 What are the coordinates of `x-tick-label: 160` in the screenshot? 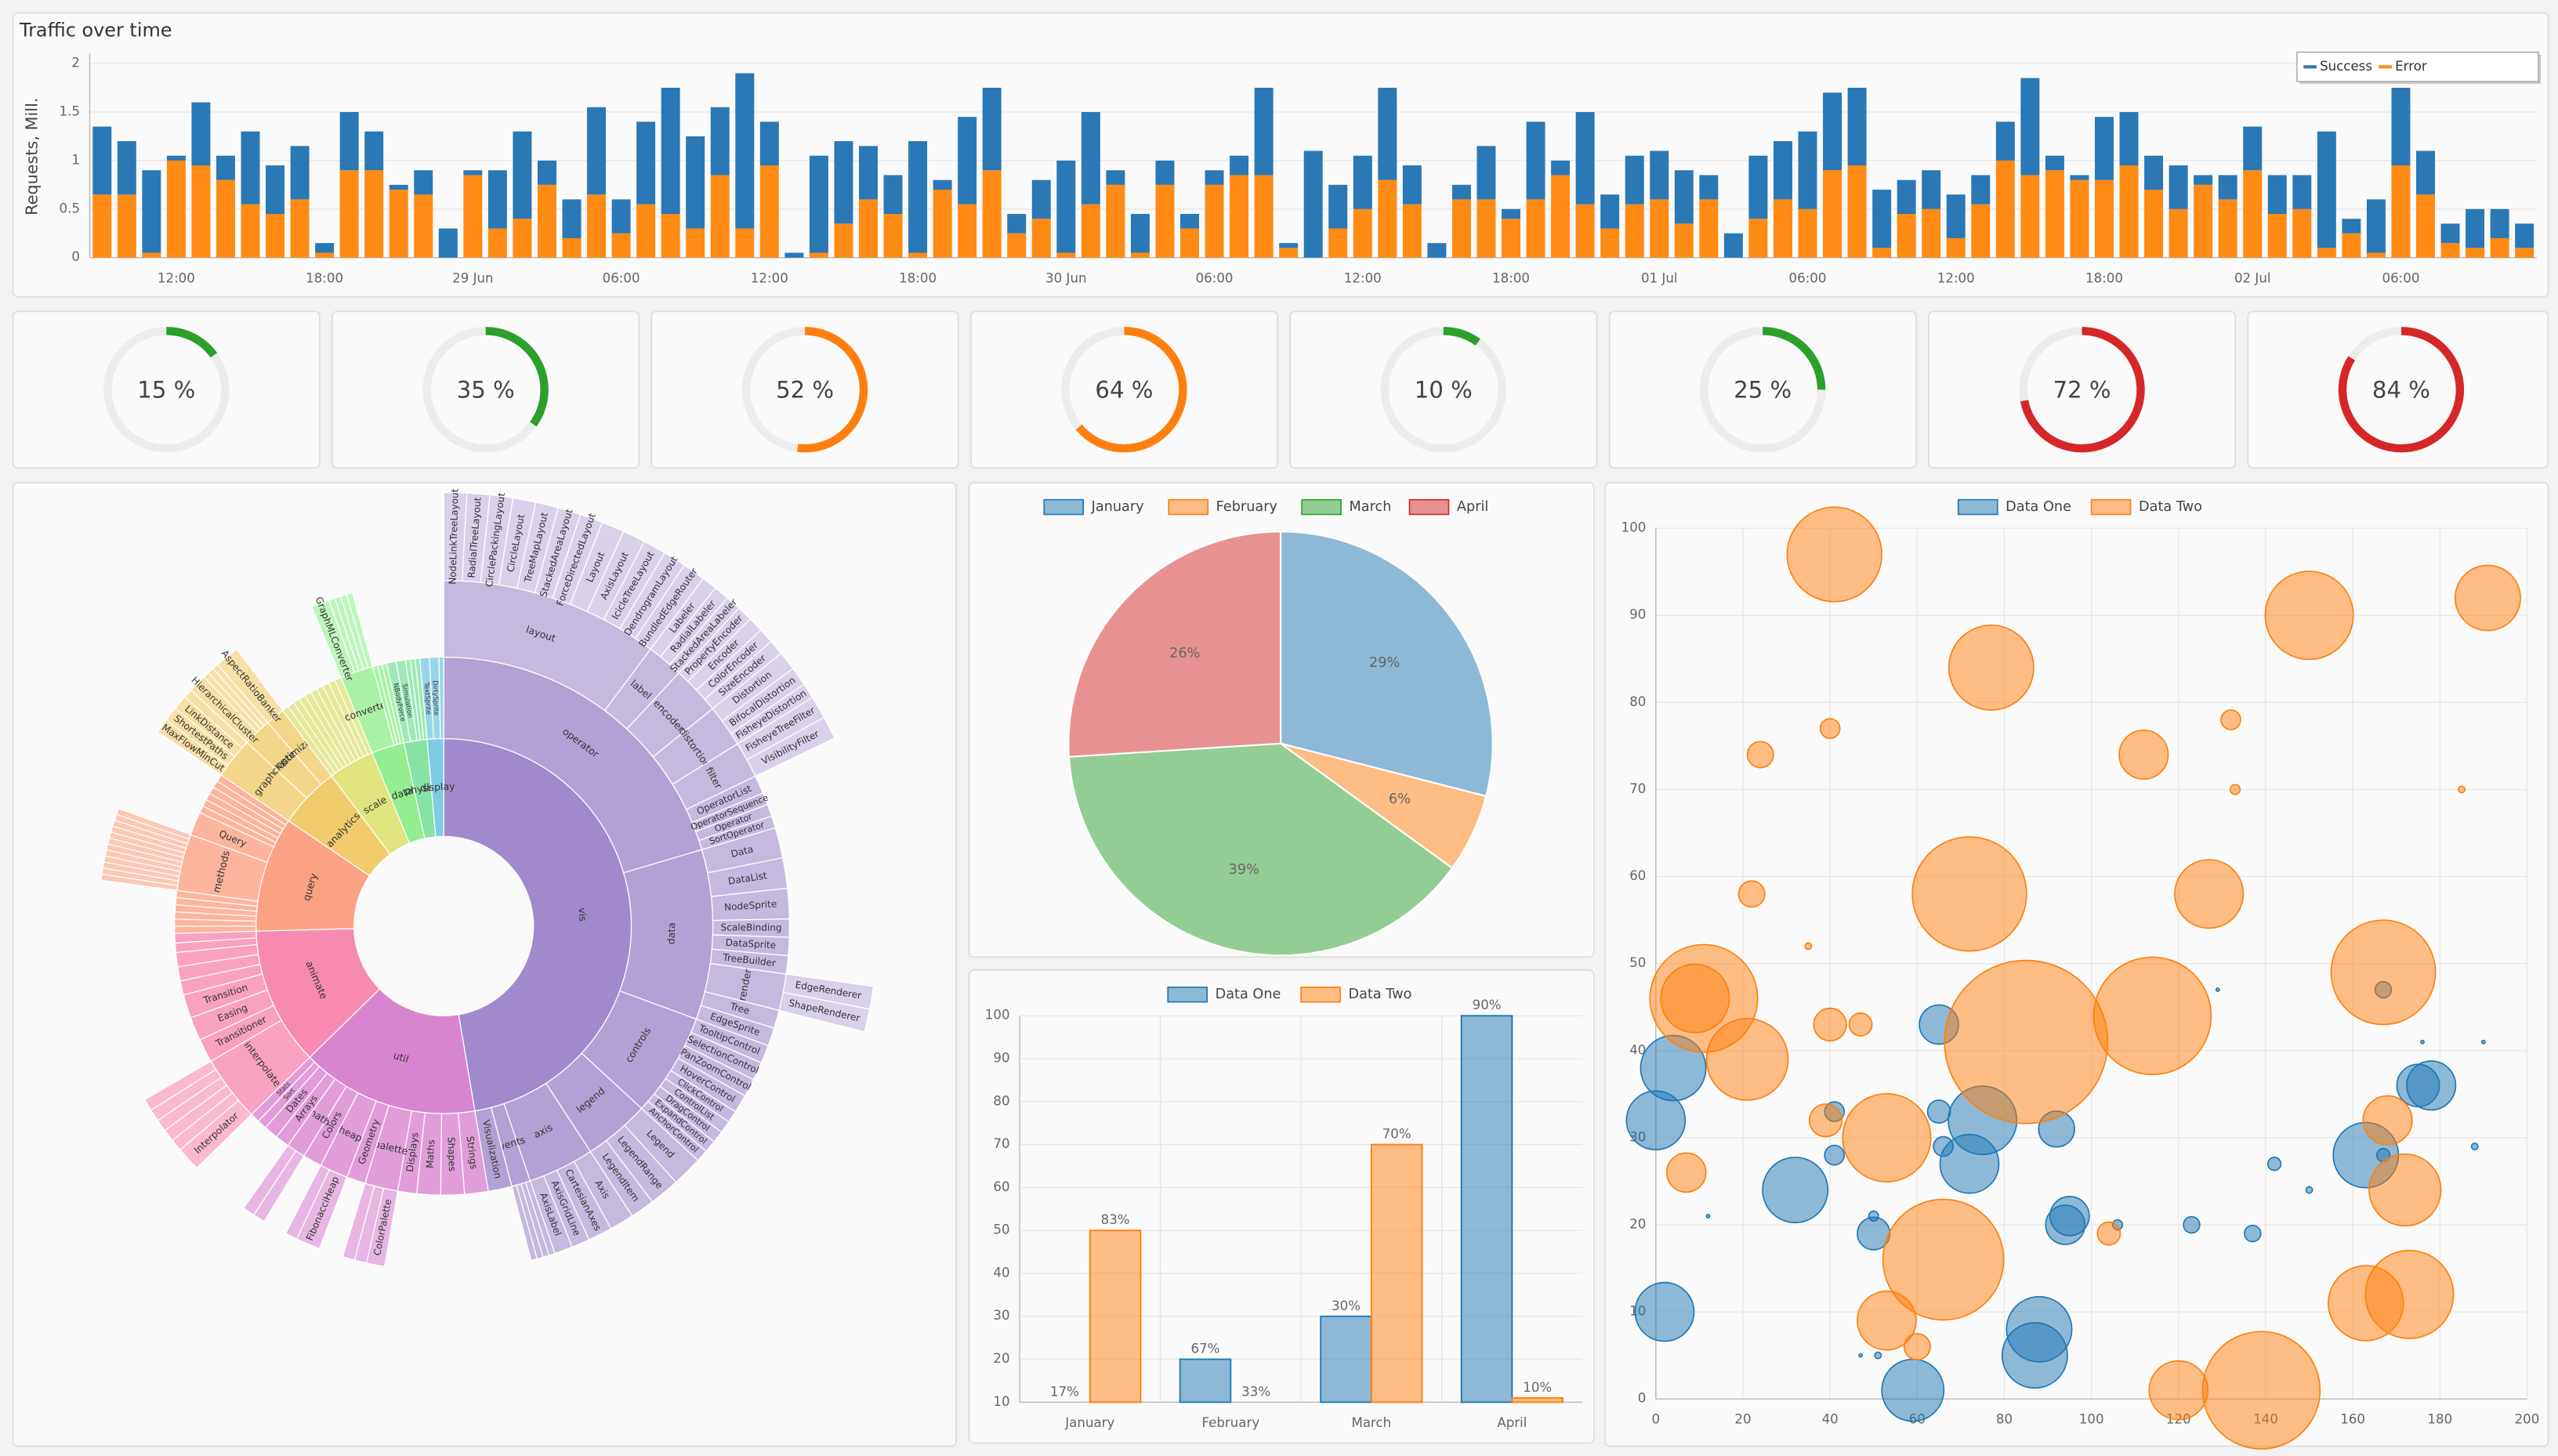 It's located at (2352, 1419).